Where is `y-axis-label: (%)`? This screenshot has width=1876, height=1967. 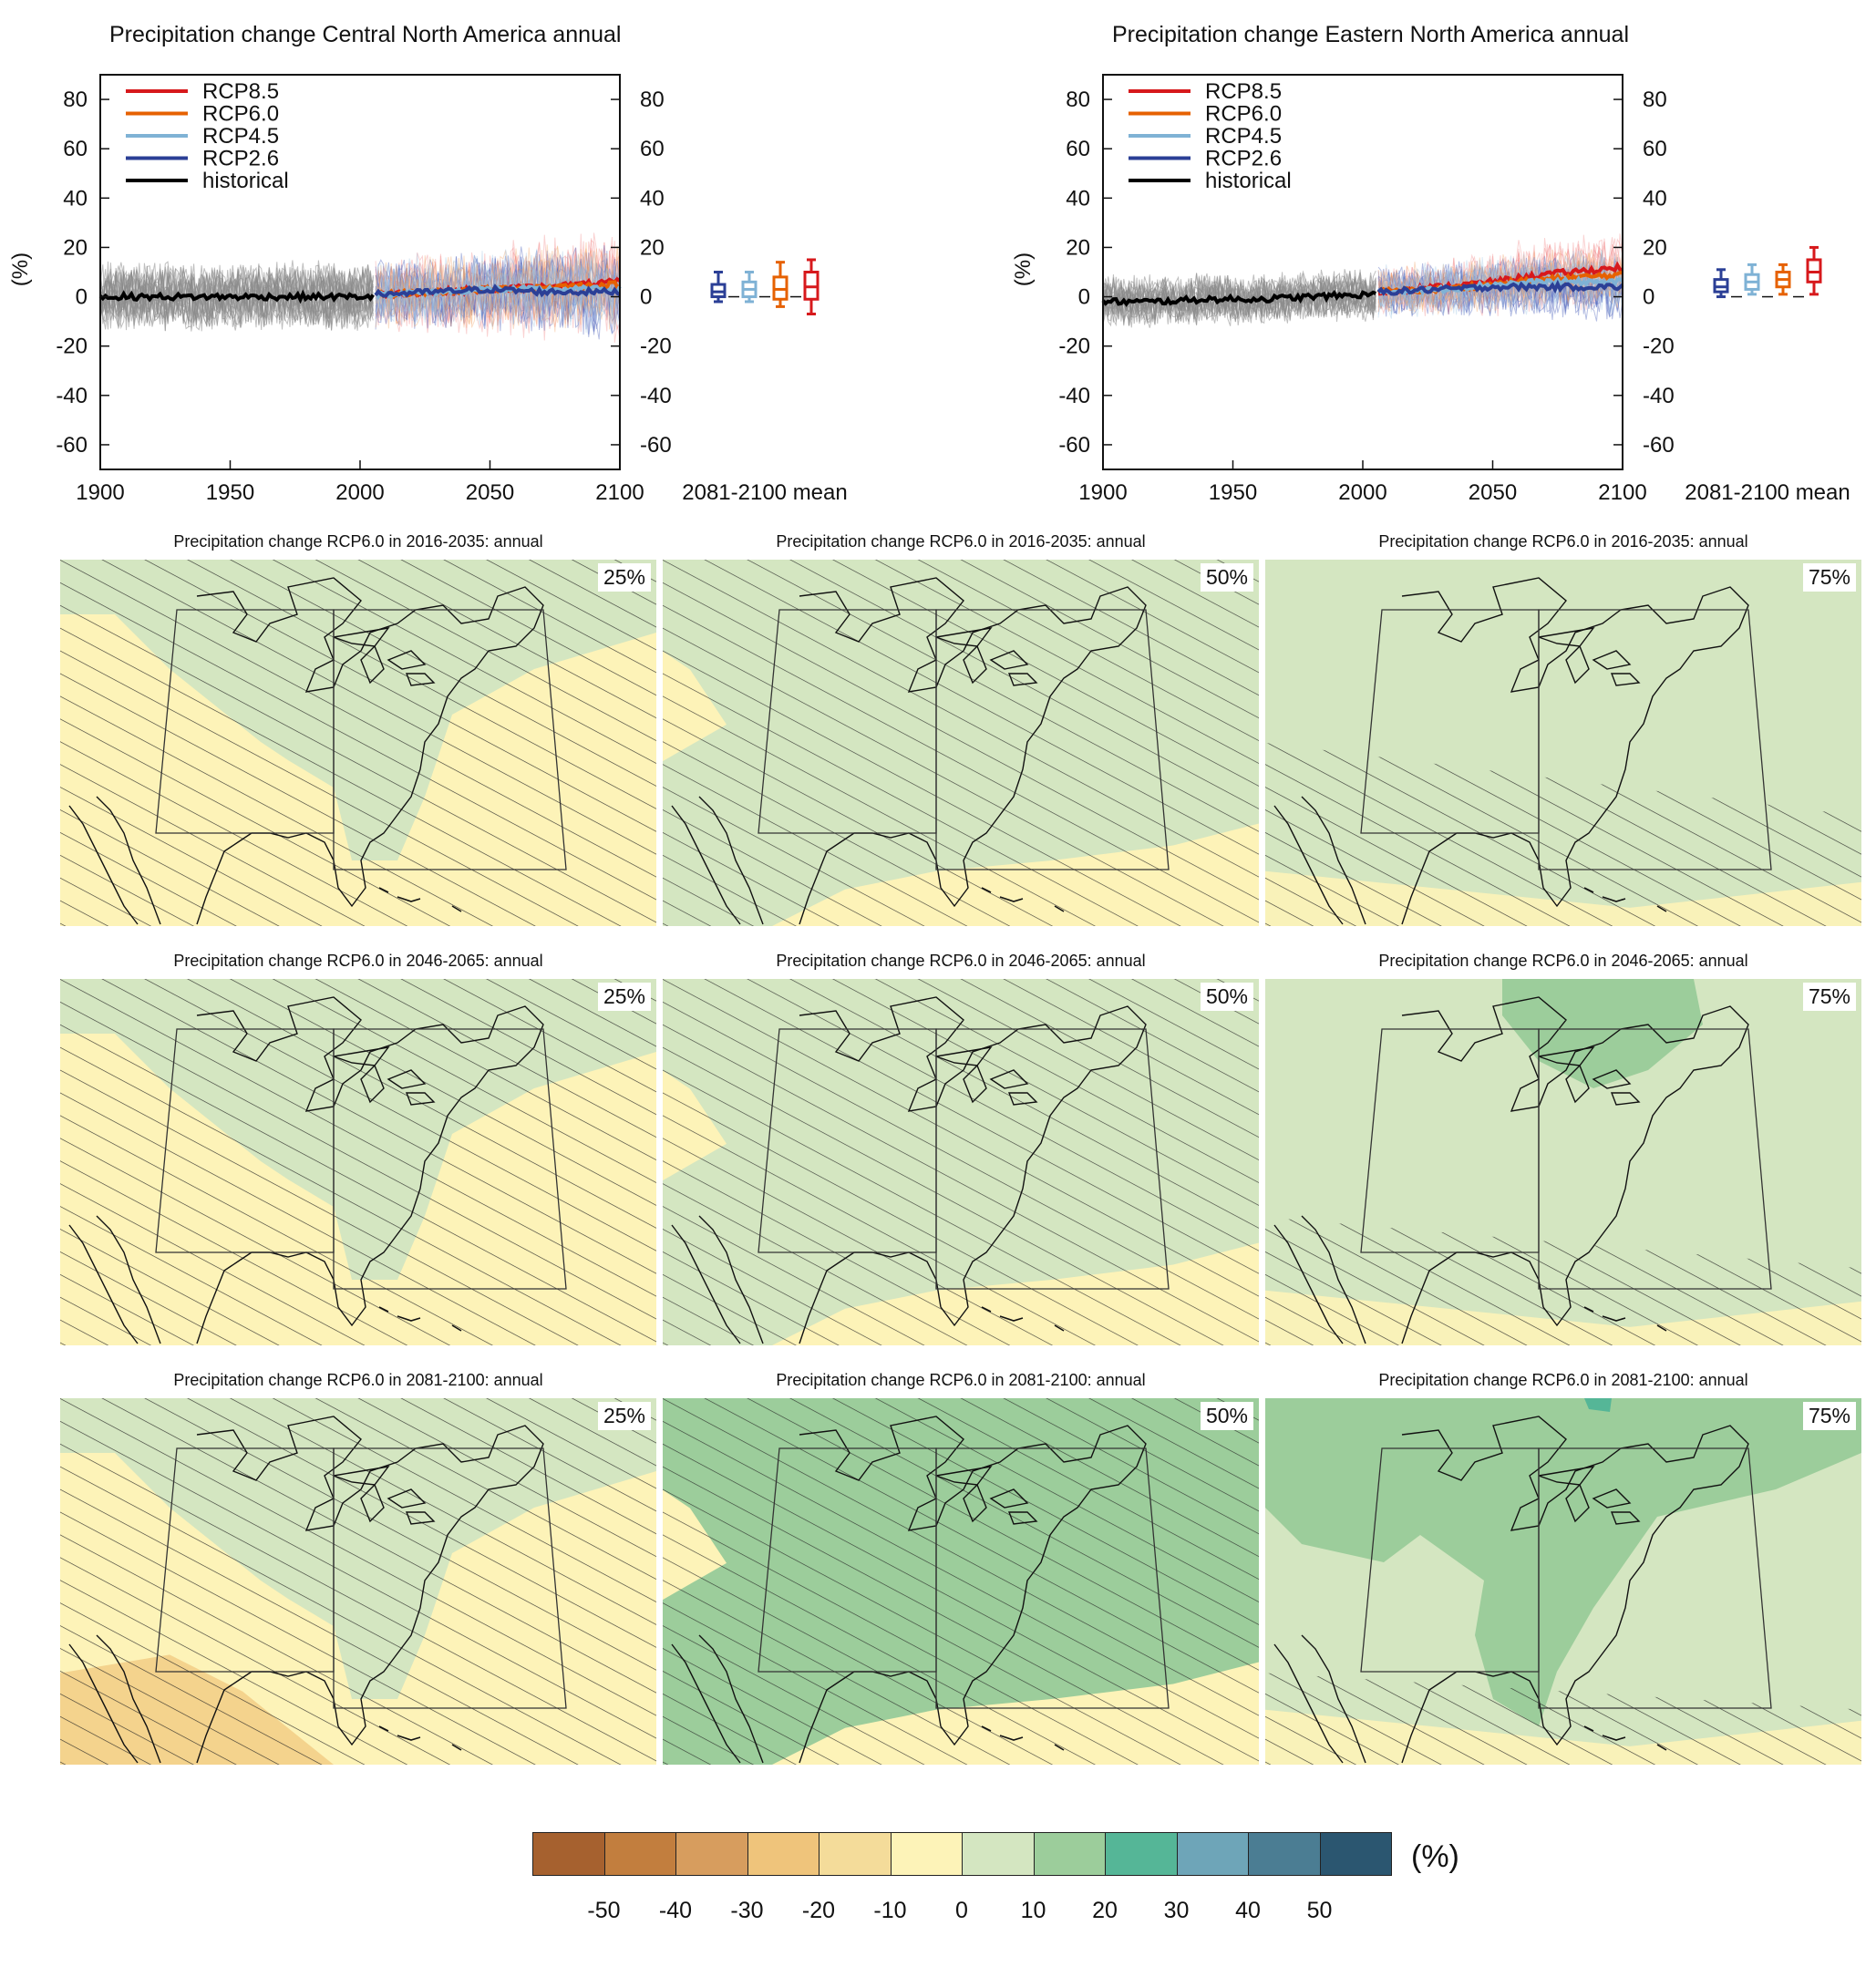 y-axis-label: (%) is located at coordinates (1023, 269).